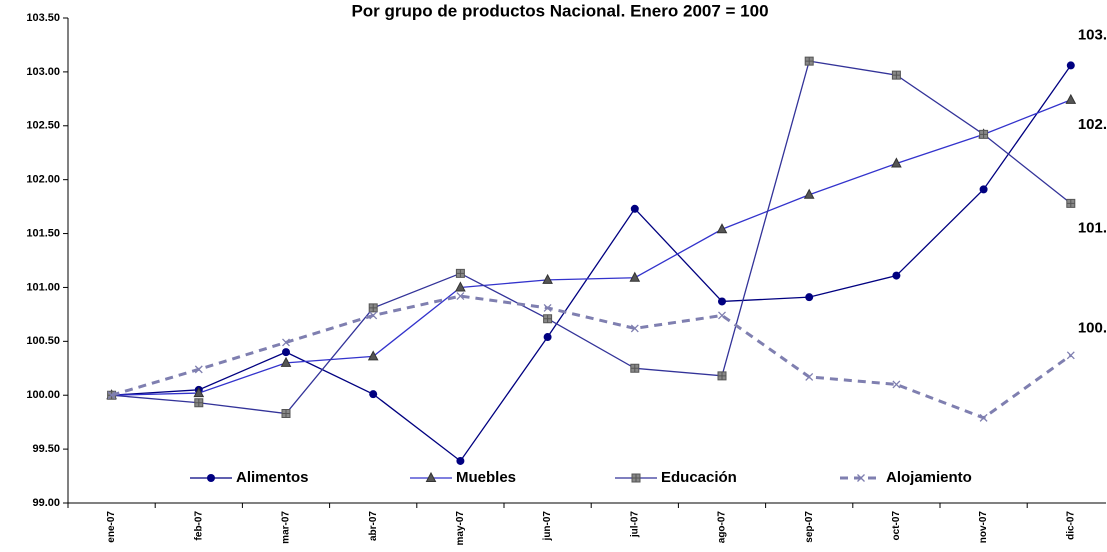  What do you see at coordinates (722, 527) in the screenshot?
I see `x-tick-label: ago-07` at bounding box center [722, 527].